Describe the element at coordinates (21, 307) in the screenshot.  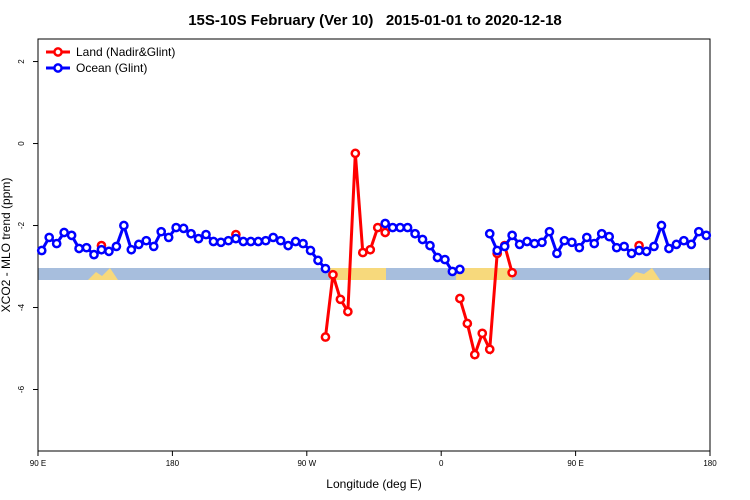
I see `y-tick-label: -4` at that location.